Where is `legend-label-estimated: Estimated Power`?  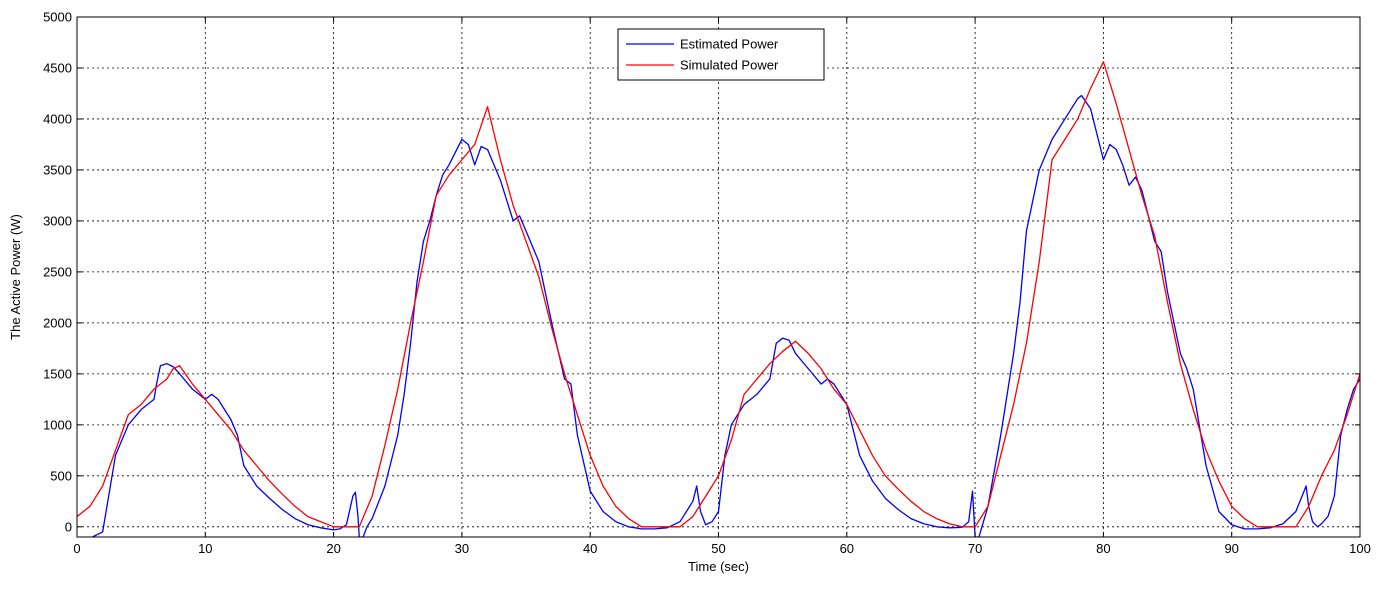 legend-label-estimated: Estimated Power is located at coordinates (729, 44).